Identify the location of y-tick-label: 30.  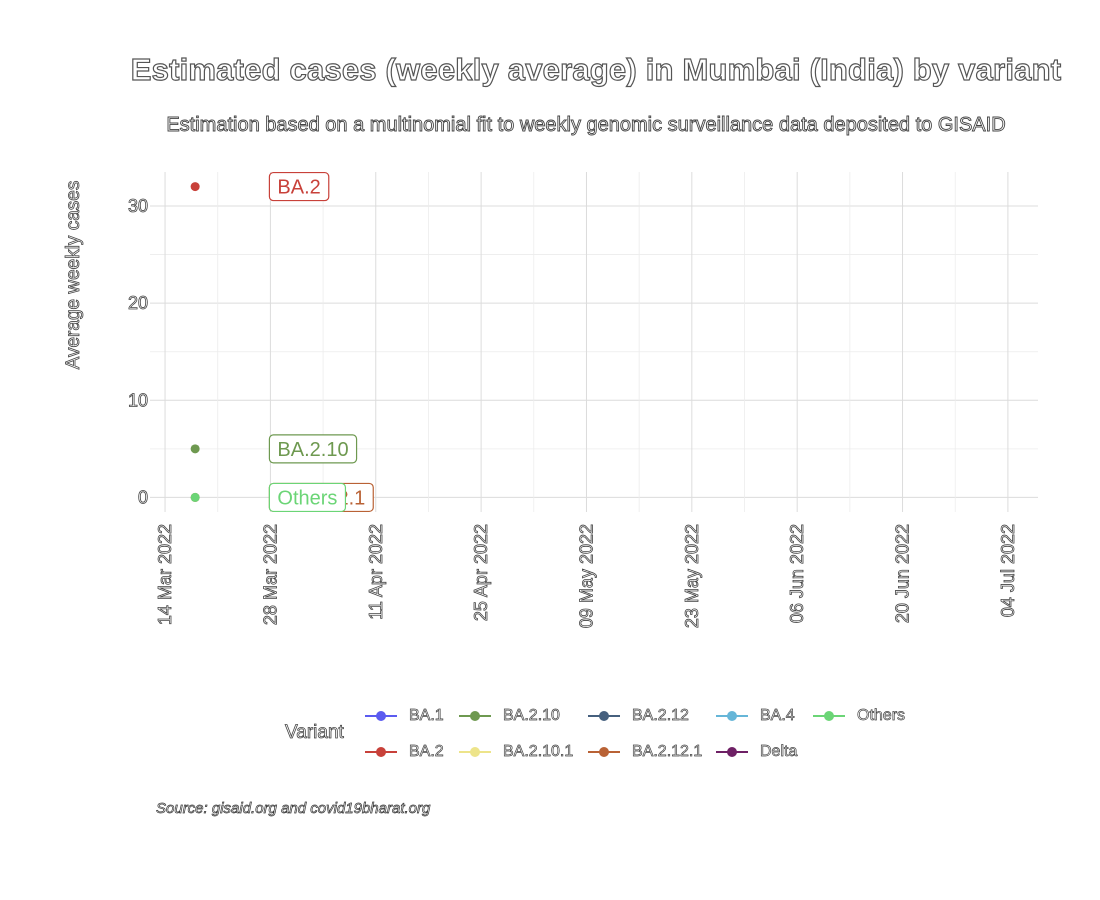
(138, 206).